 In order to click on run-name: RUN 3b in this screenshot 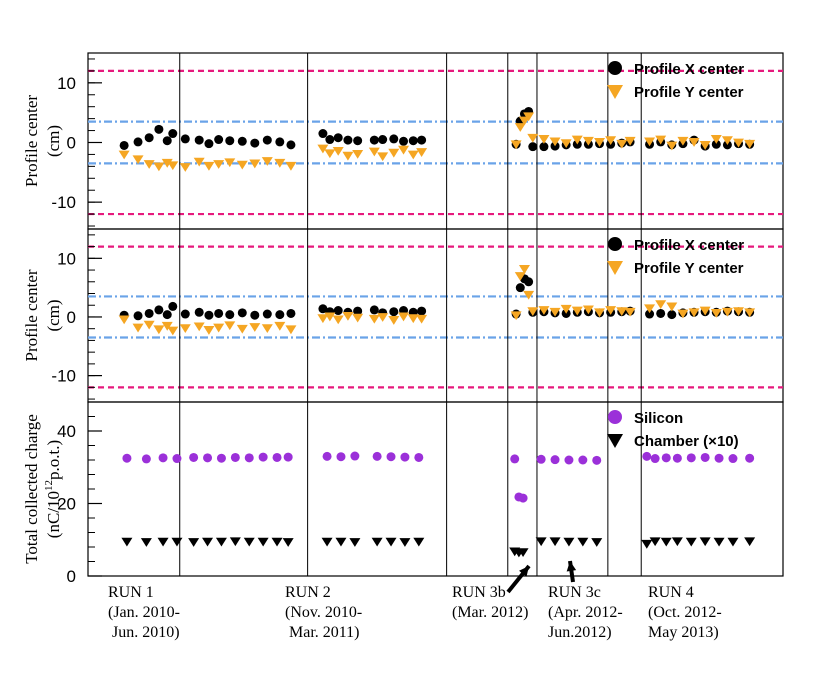, I will do `click(479, 592)`.